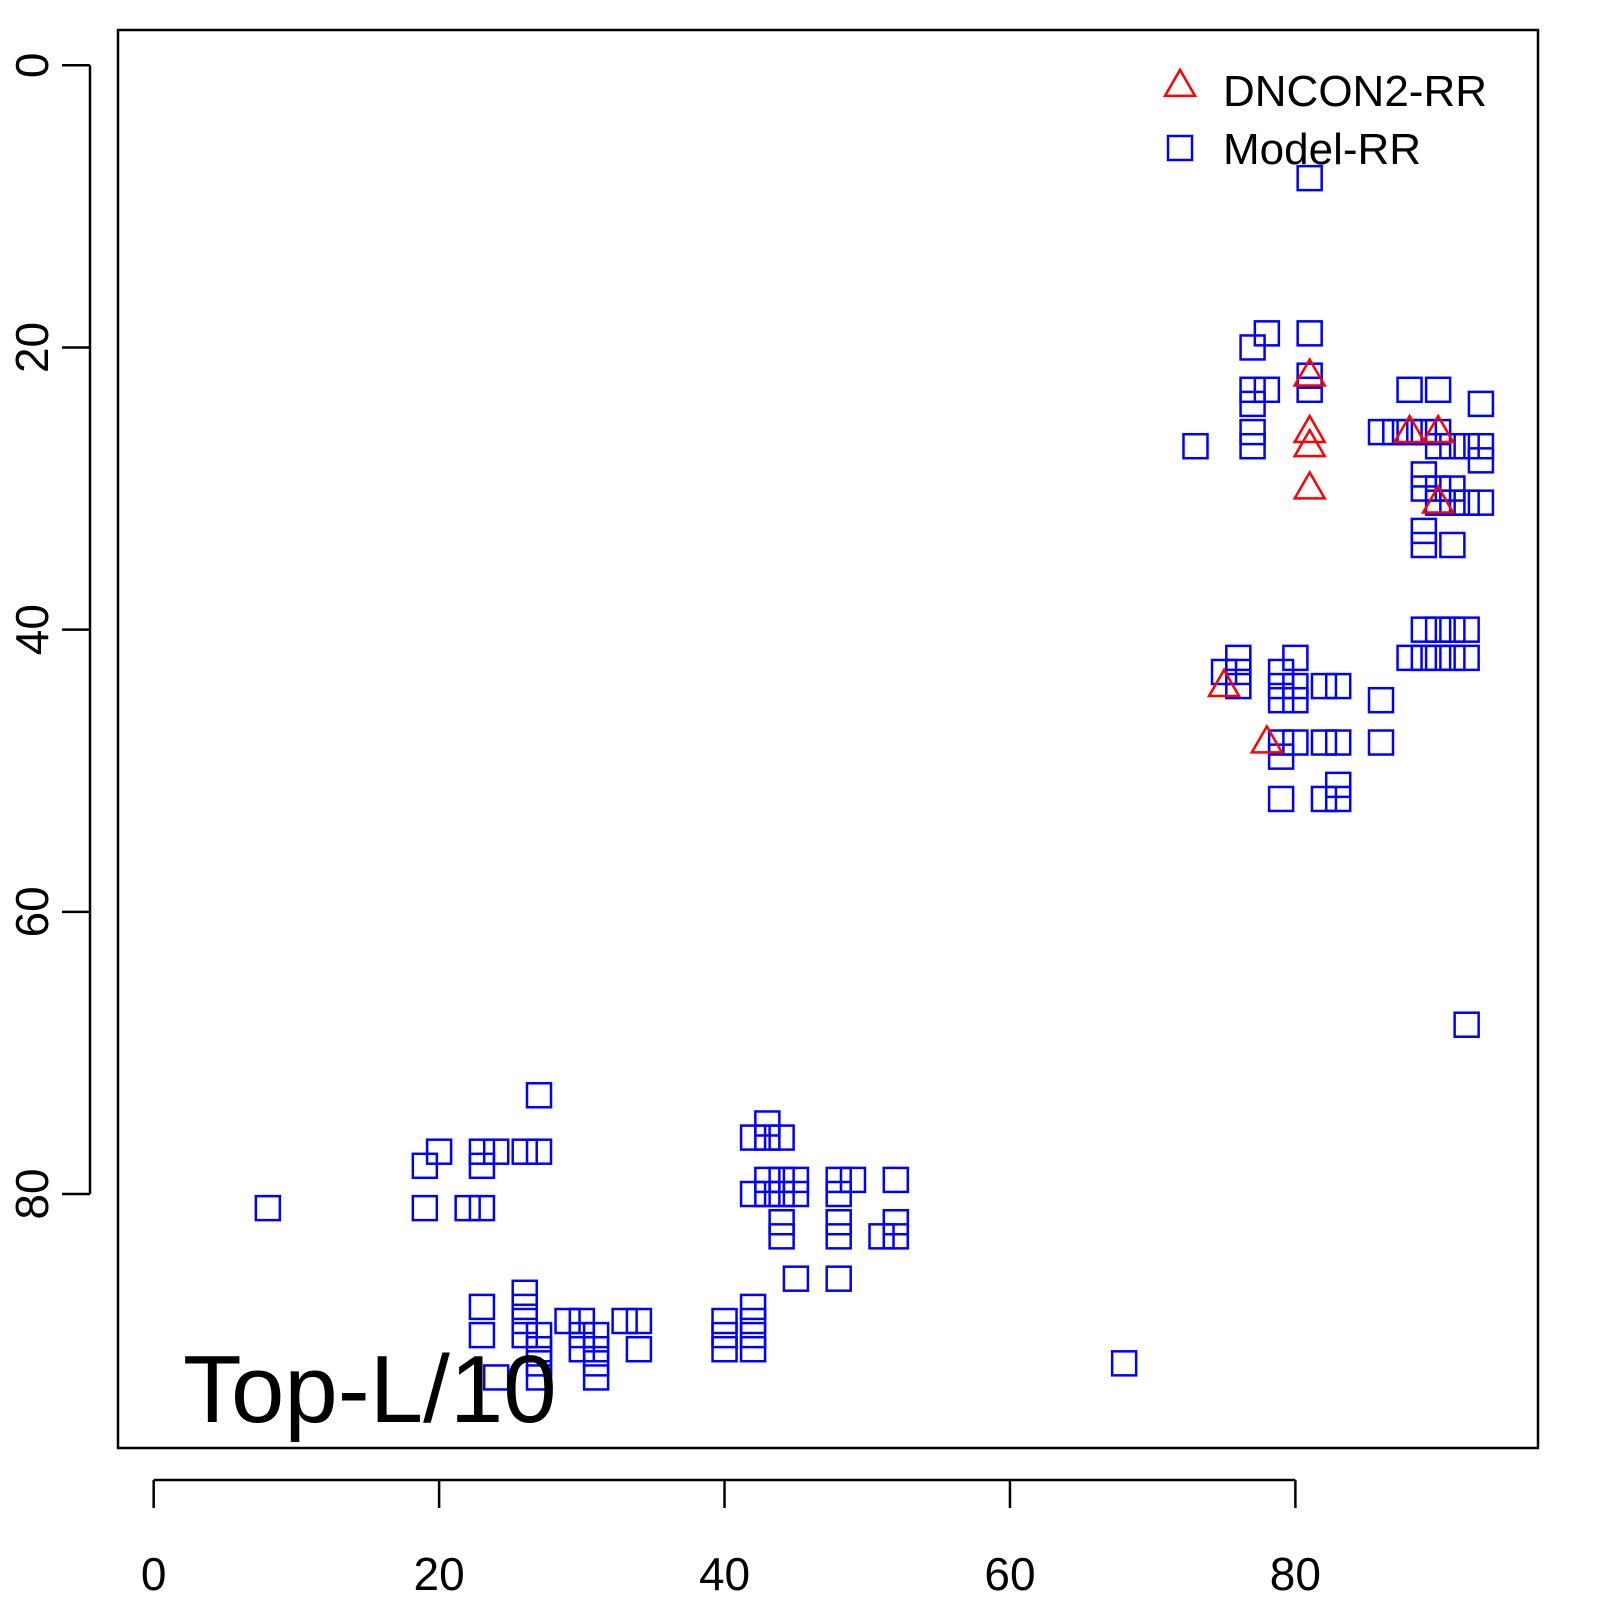  Describe the element at coordinates (32, 65) in the screenshot. I see `y-tick-label: 0` at that location.